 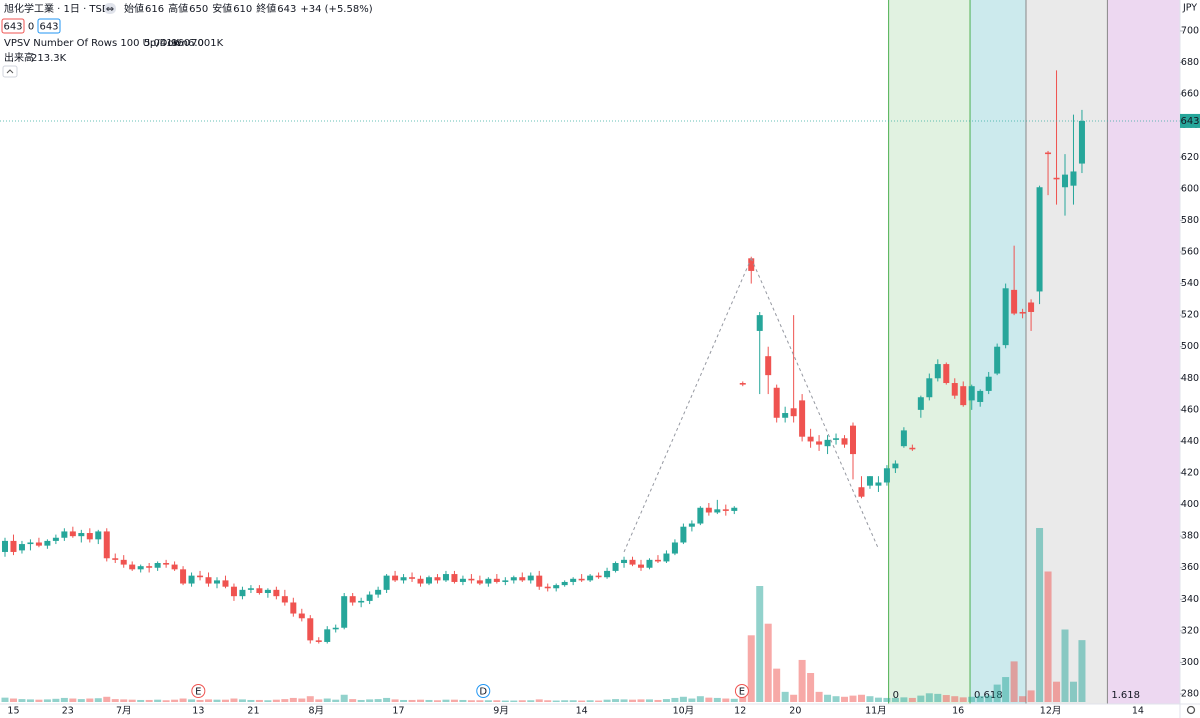 I want to click on settings-icon, so click(x=1191, y=710).